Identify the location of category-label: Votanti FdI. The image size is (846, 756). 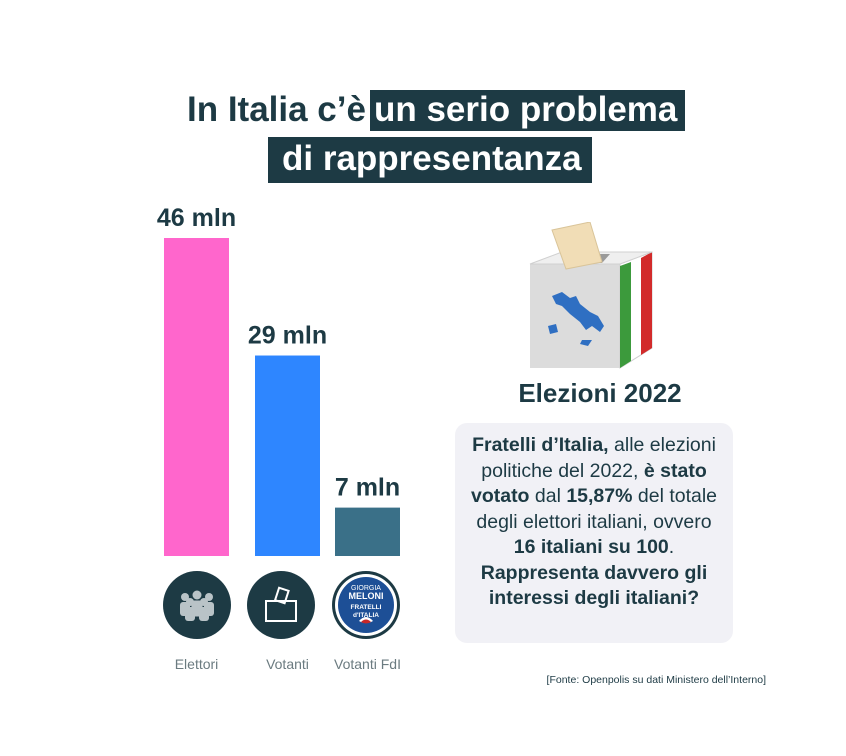
(367, 664).